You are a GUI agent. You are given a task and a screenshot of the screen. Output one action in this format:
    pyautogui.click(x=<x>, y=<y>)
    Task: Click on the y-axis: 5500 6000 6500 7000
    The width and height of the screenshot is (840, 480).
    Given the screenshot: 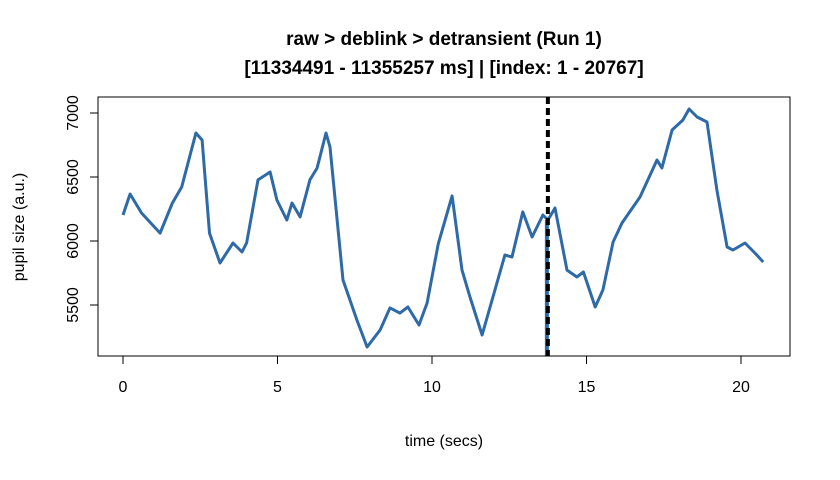 What is the action you would take?
    pyautogui.click(x=82, y=209)
    